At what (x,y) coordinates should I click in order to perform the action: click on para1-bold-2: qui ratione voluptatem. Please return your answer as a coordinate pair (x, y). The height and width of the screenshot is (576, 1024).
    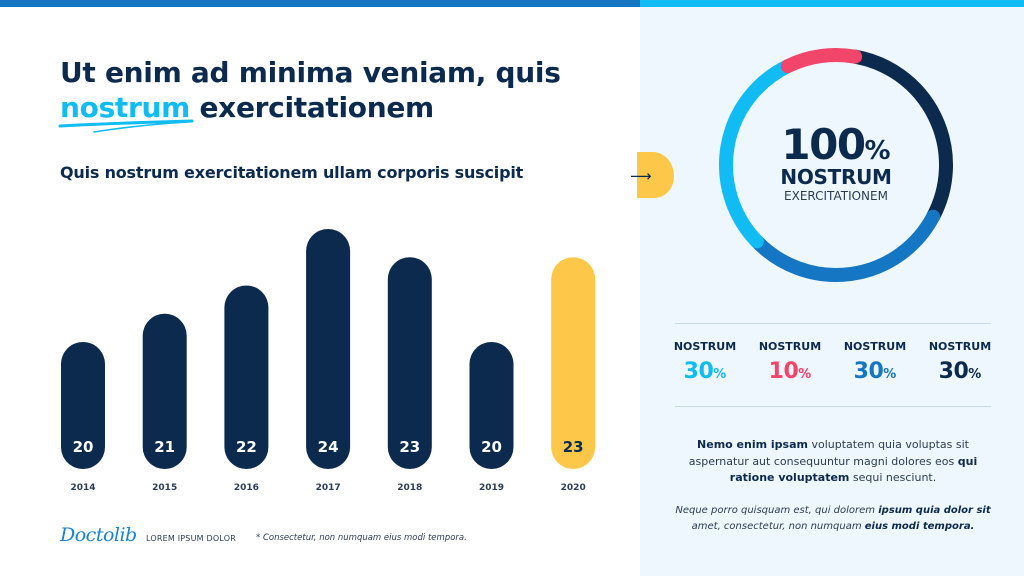
    Looking at the image, I should click on (853, 469).